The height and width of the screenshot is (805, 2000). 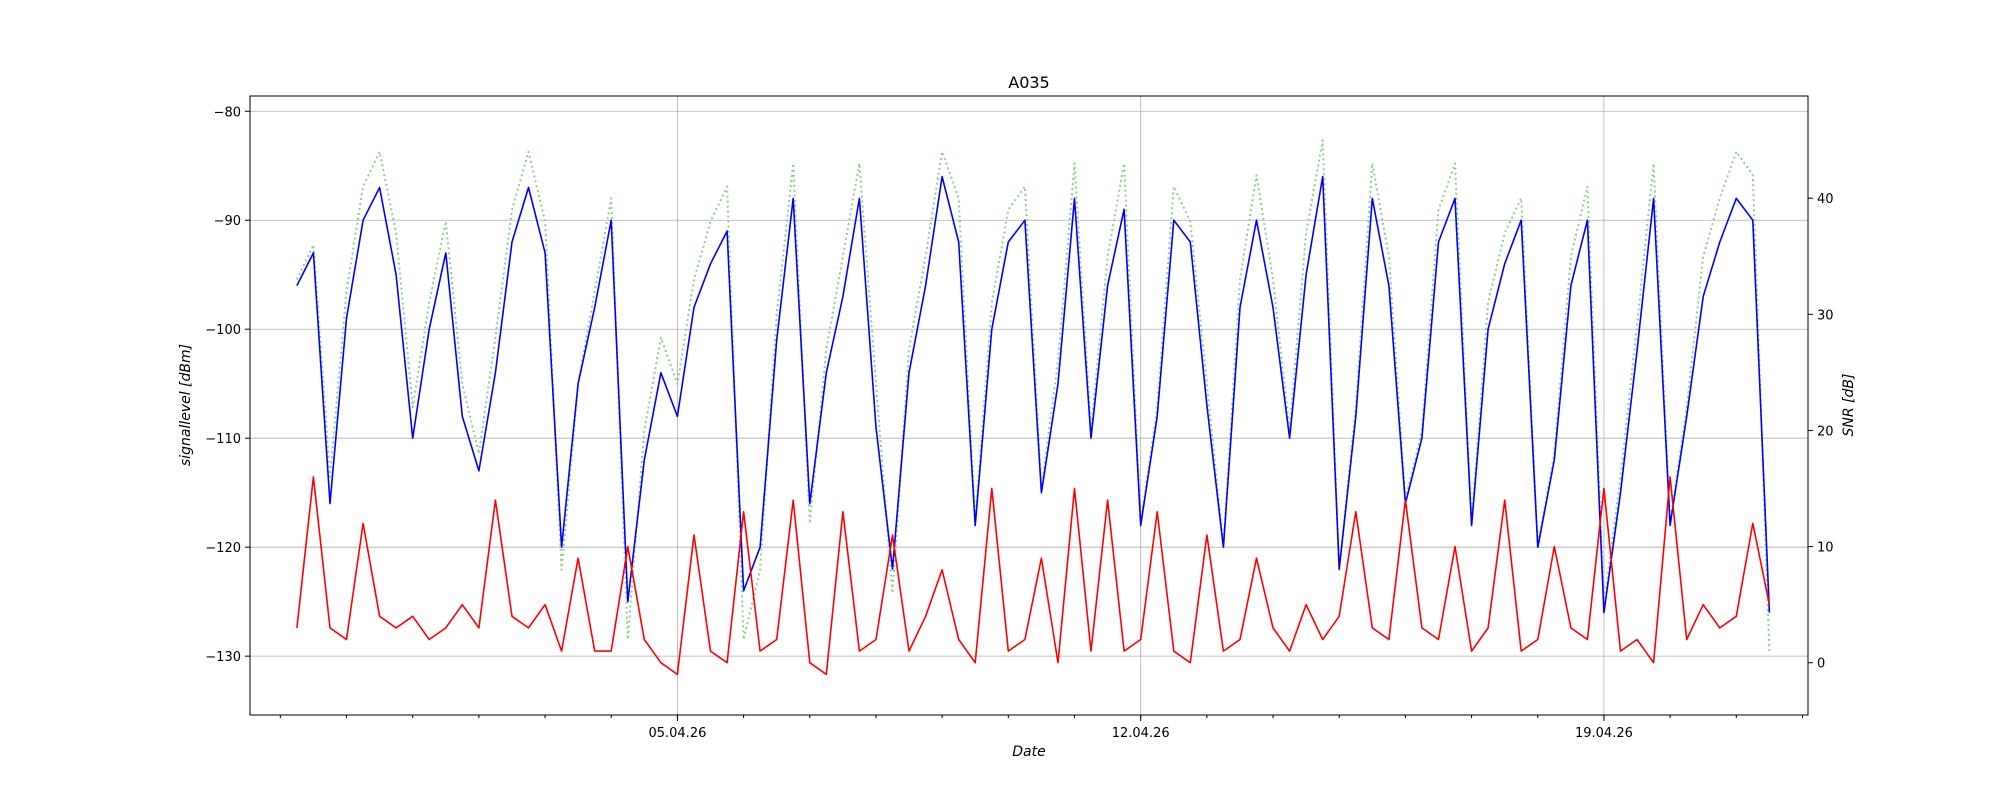 I want to click on y-tick-label-right: 30, so click(x=1825, y=315).